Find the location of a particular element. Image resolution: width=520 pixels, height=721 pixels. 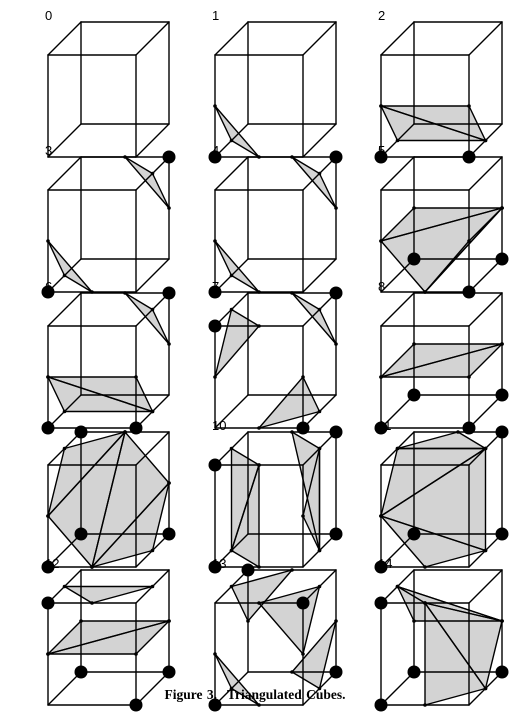

case-label: 2 is located at coordinates (381, 15).